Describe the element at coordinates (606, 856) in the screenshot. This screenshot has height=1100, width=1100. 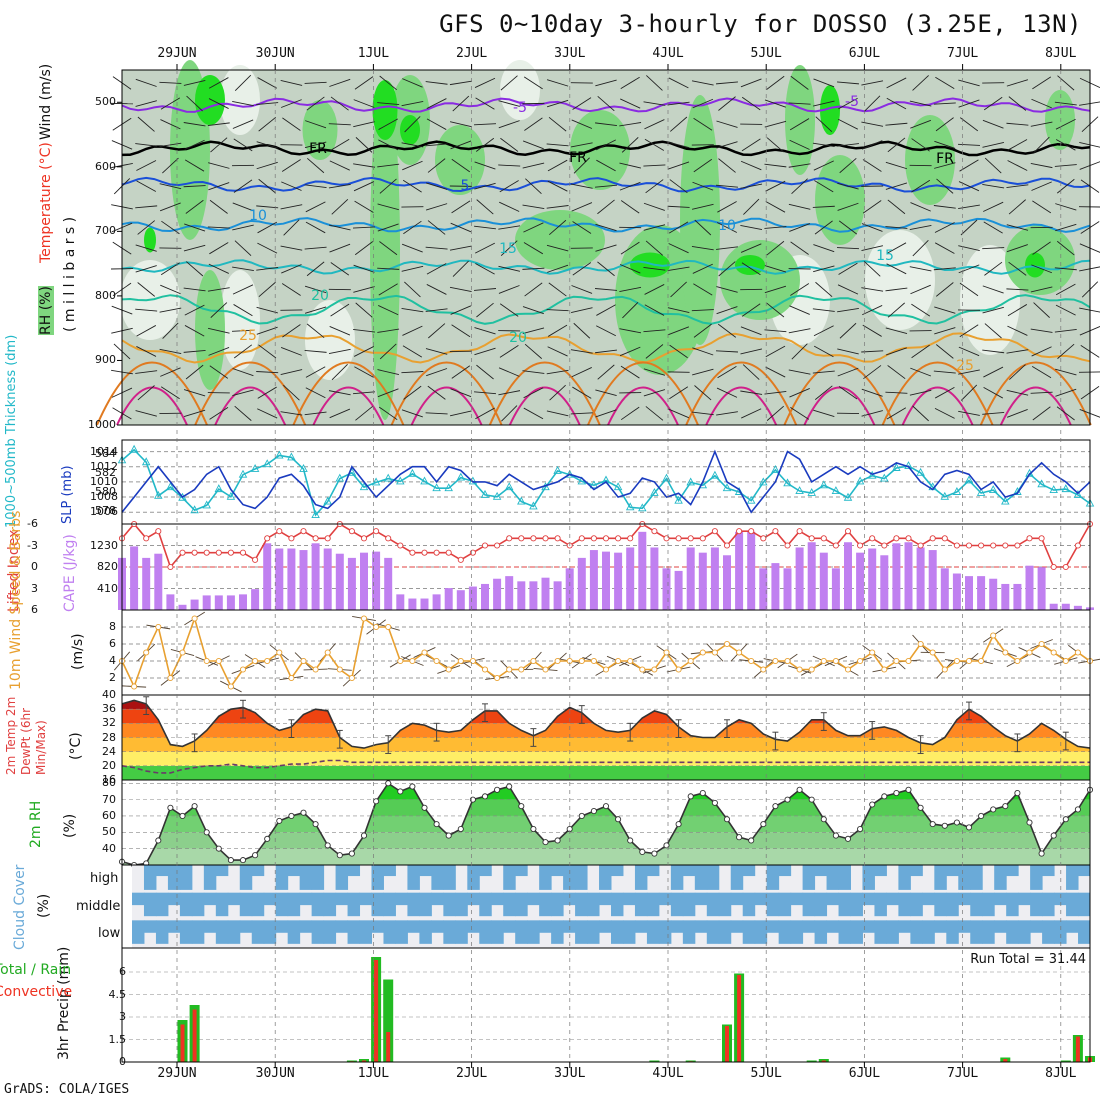
I see `rh-band` at that location.